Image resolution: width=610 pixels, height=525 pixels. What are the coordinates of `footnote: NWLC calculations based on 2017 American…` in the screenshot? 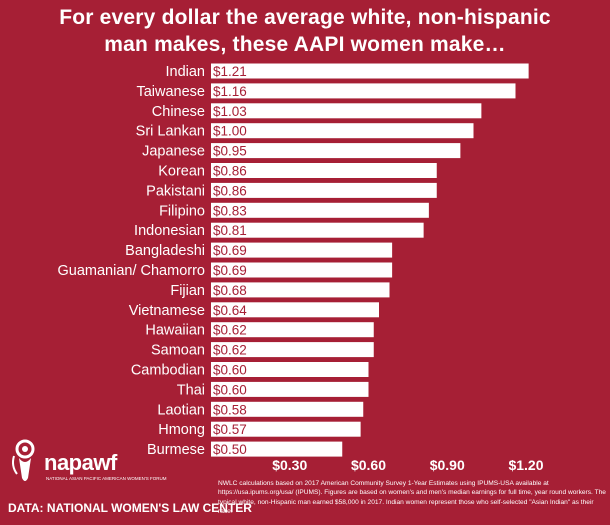 It's located at (412, 497).